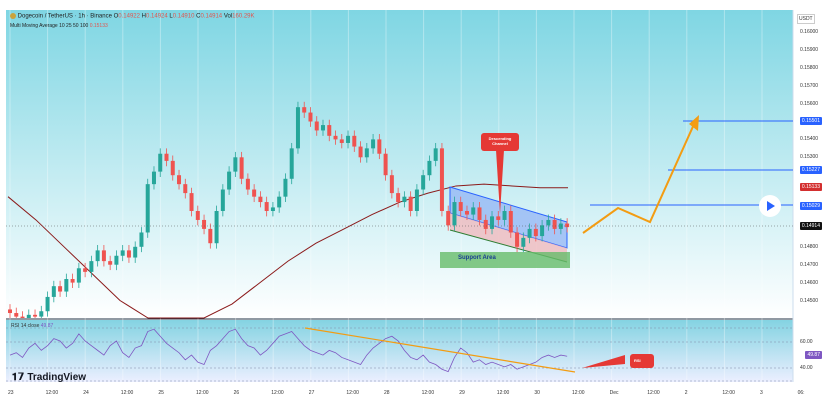 The width and height of the screenshot is (825, 402). What do you see at coordinates (809, 67) in the screenshot?
I see `price-tick: 0.15800` at bounding box center [809, 67].